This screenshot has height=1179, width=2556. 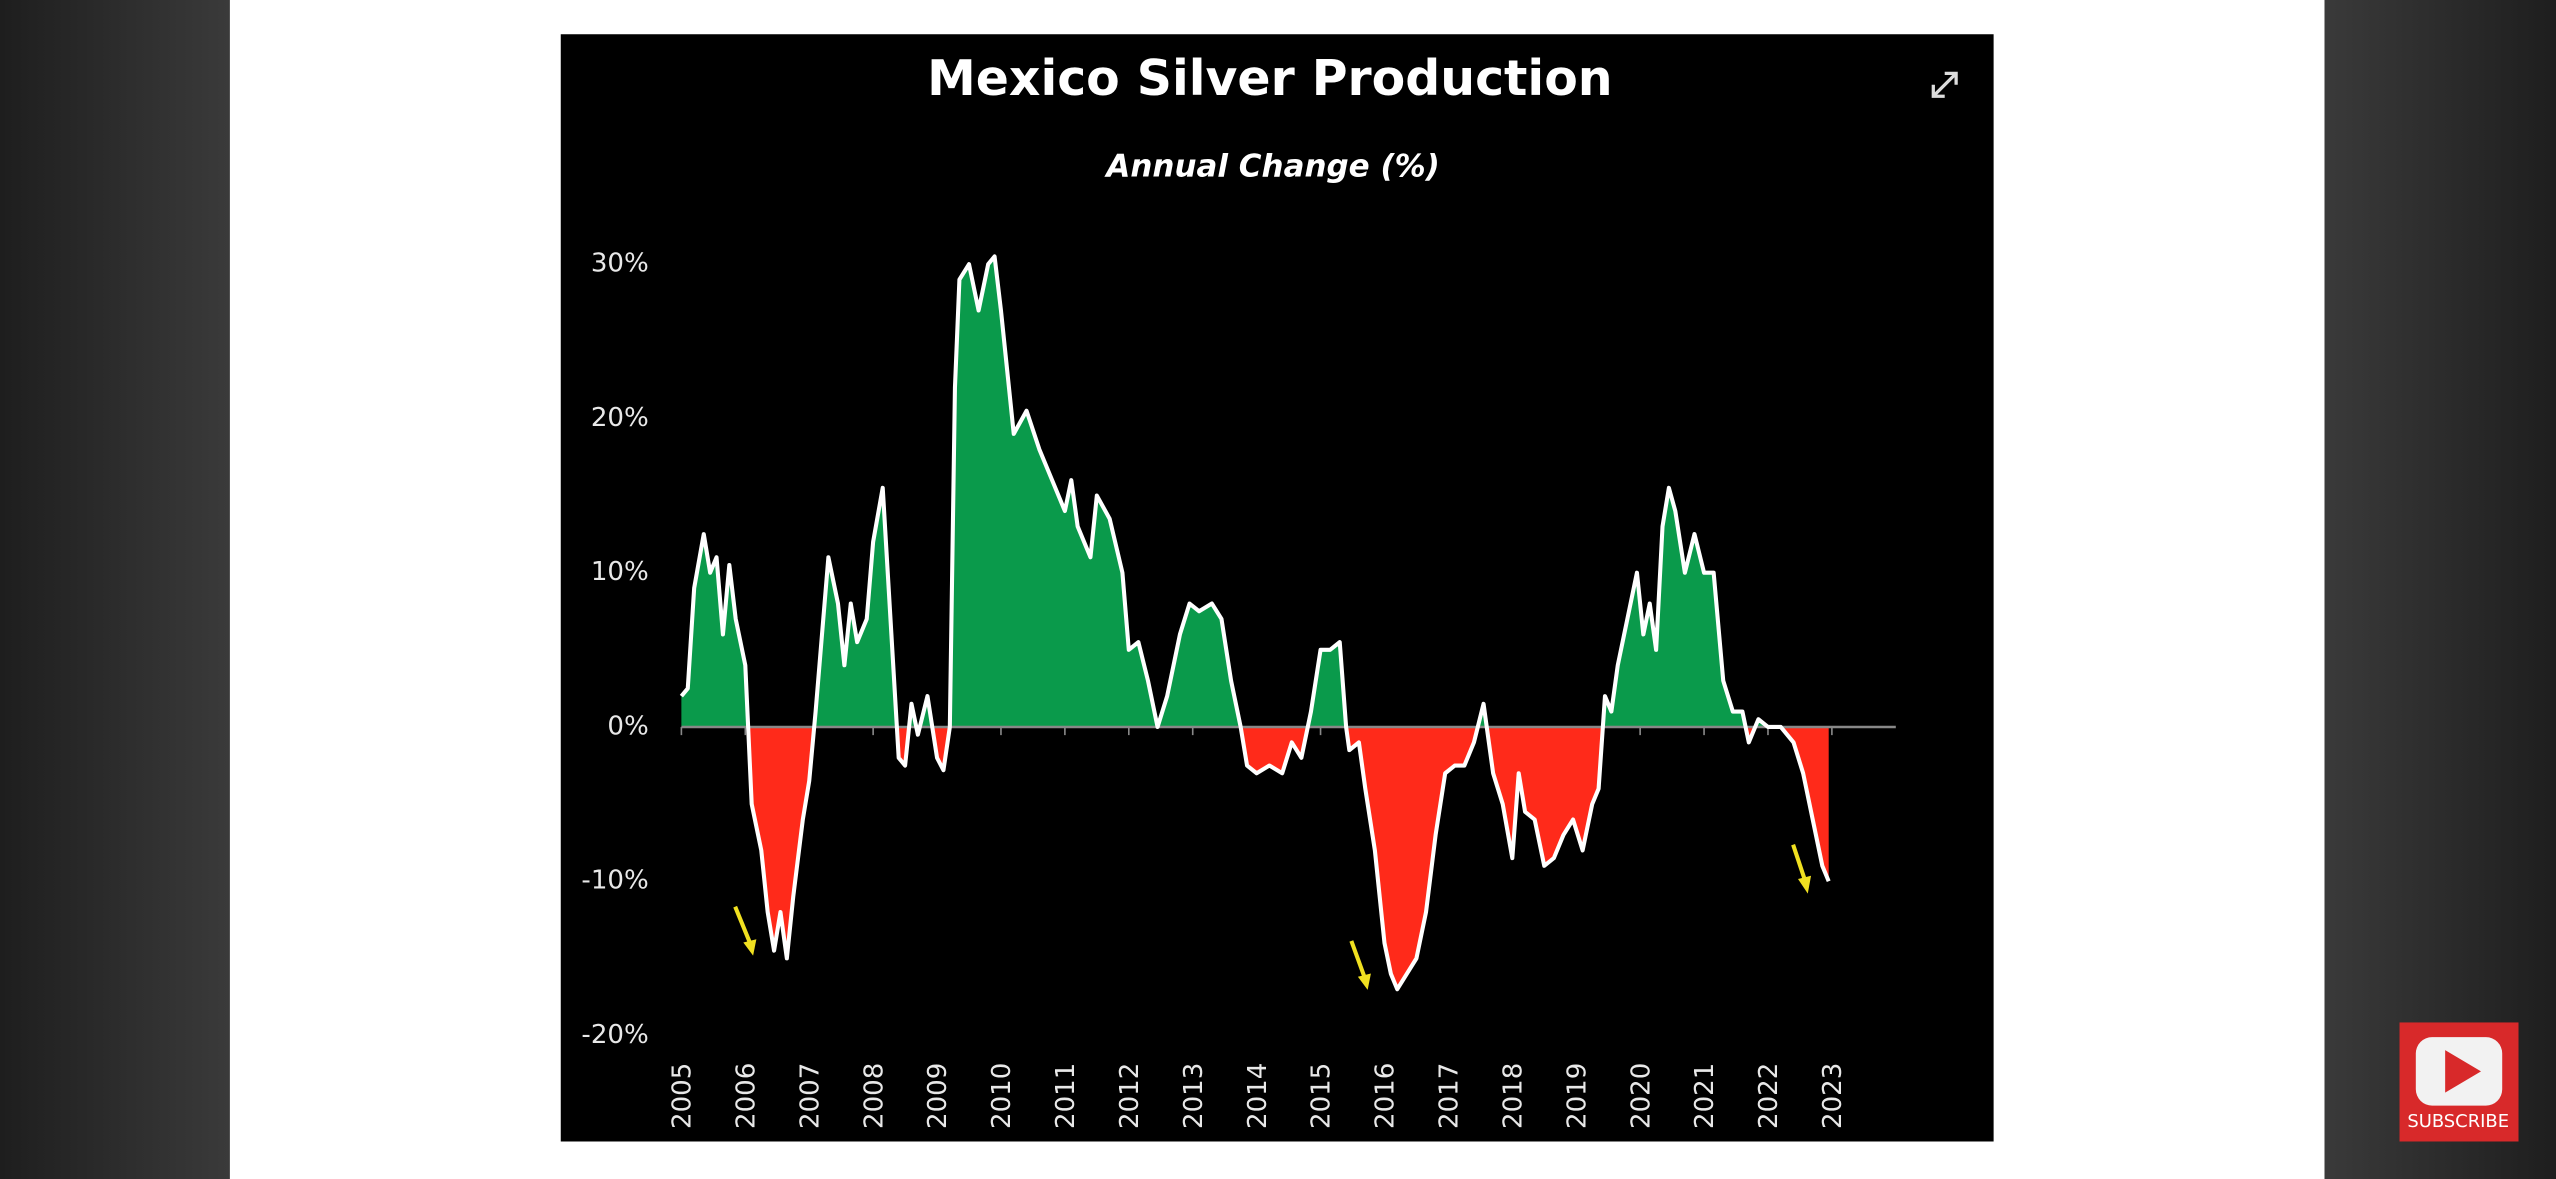 What do you see at coordinates (1002, 1096) in the screenshot?
I see `x-tick-label: 2010` at bounding box center [1002, 1096].